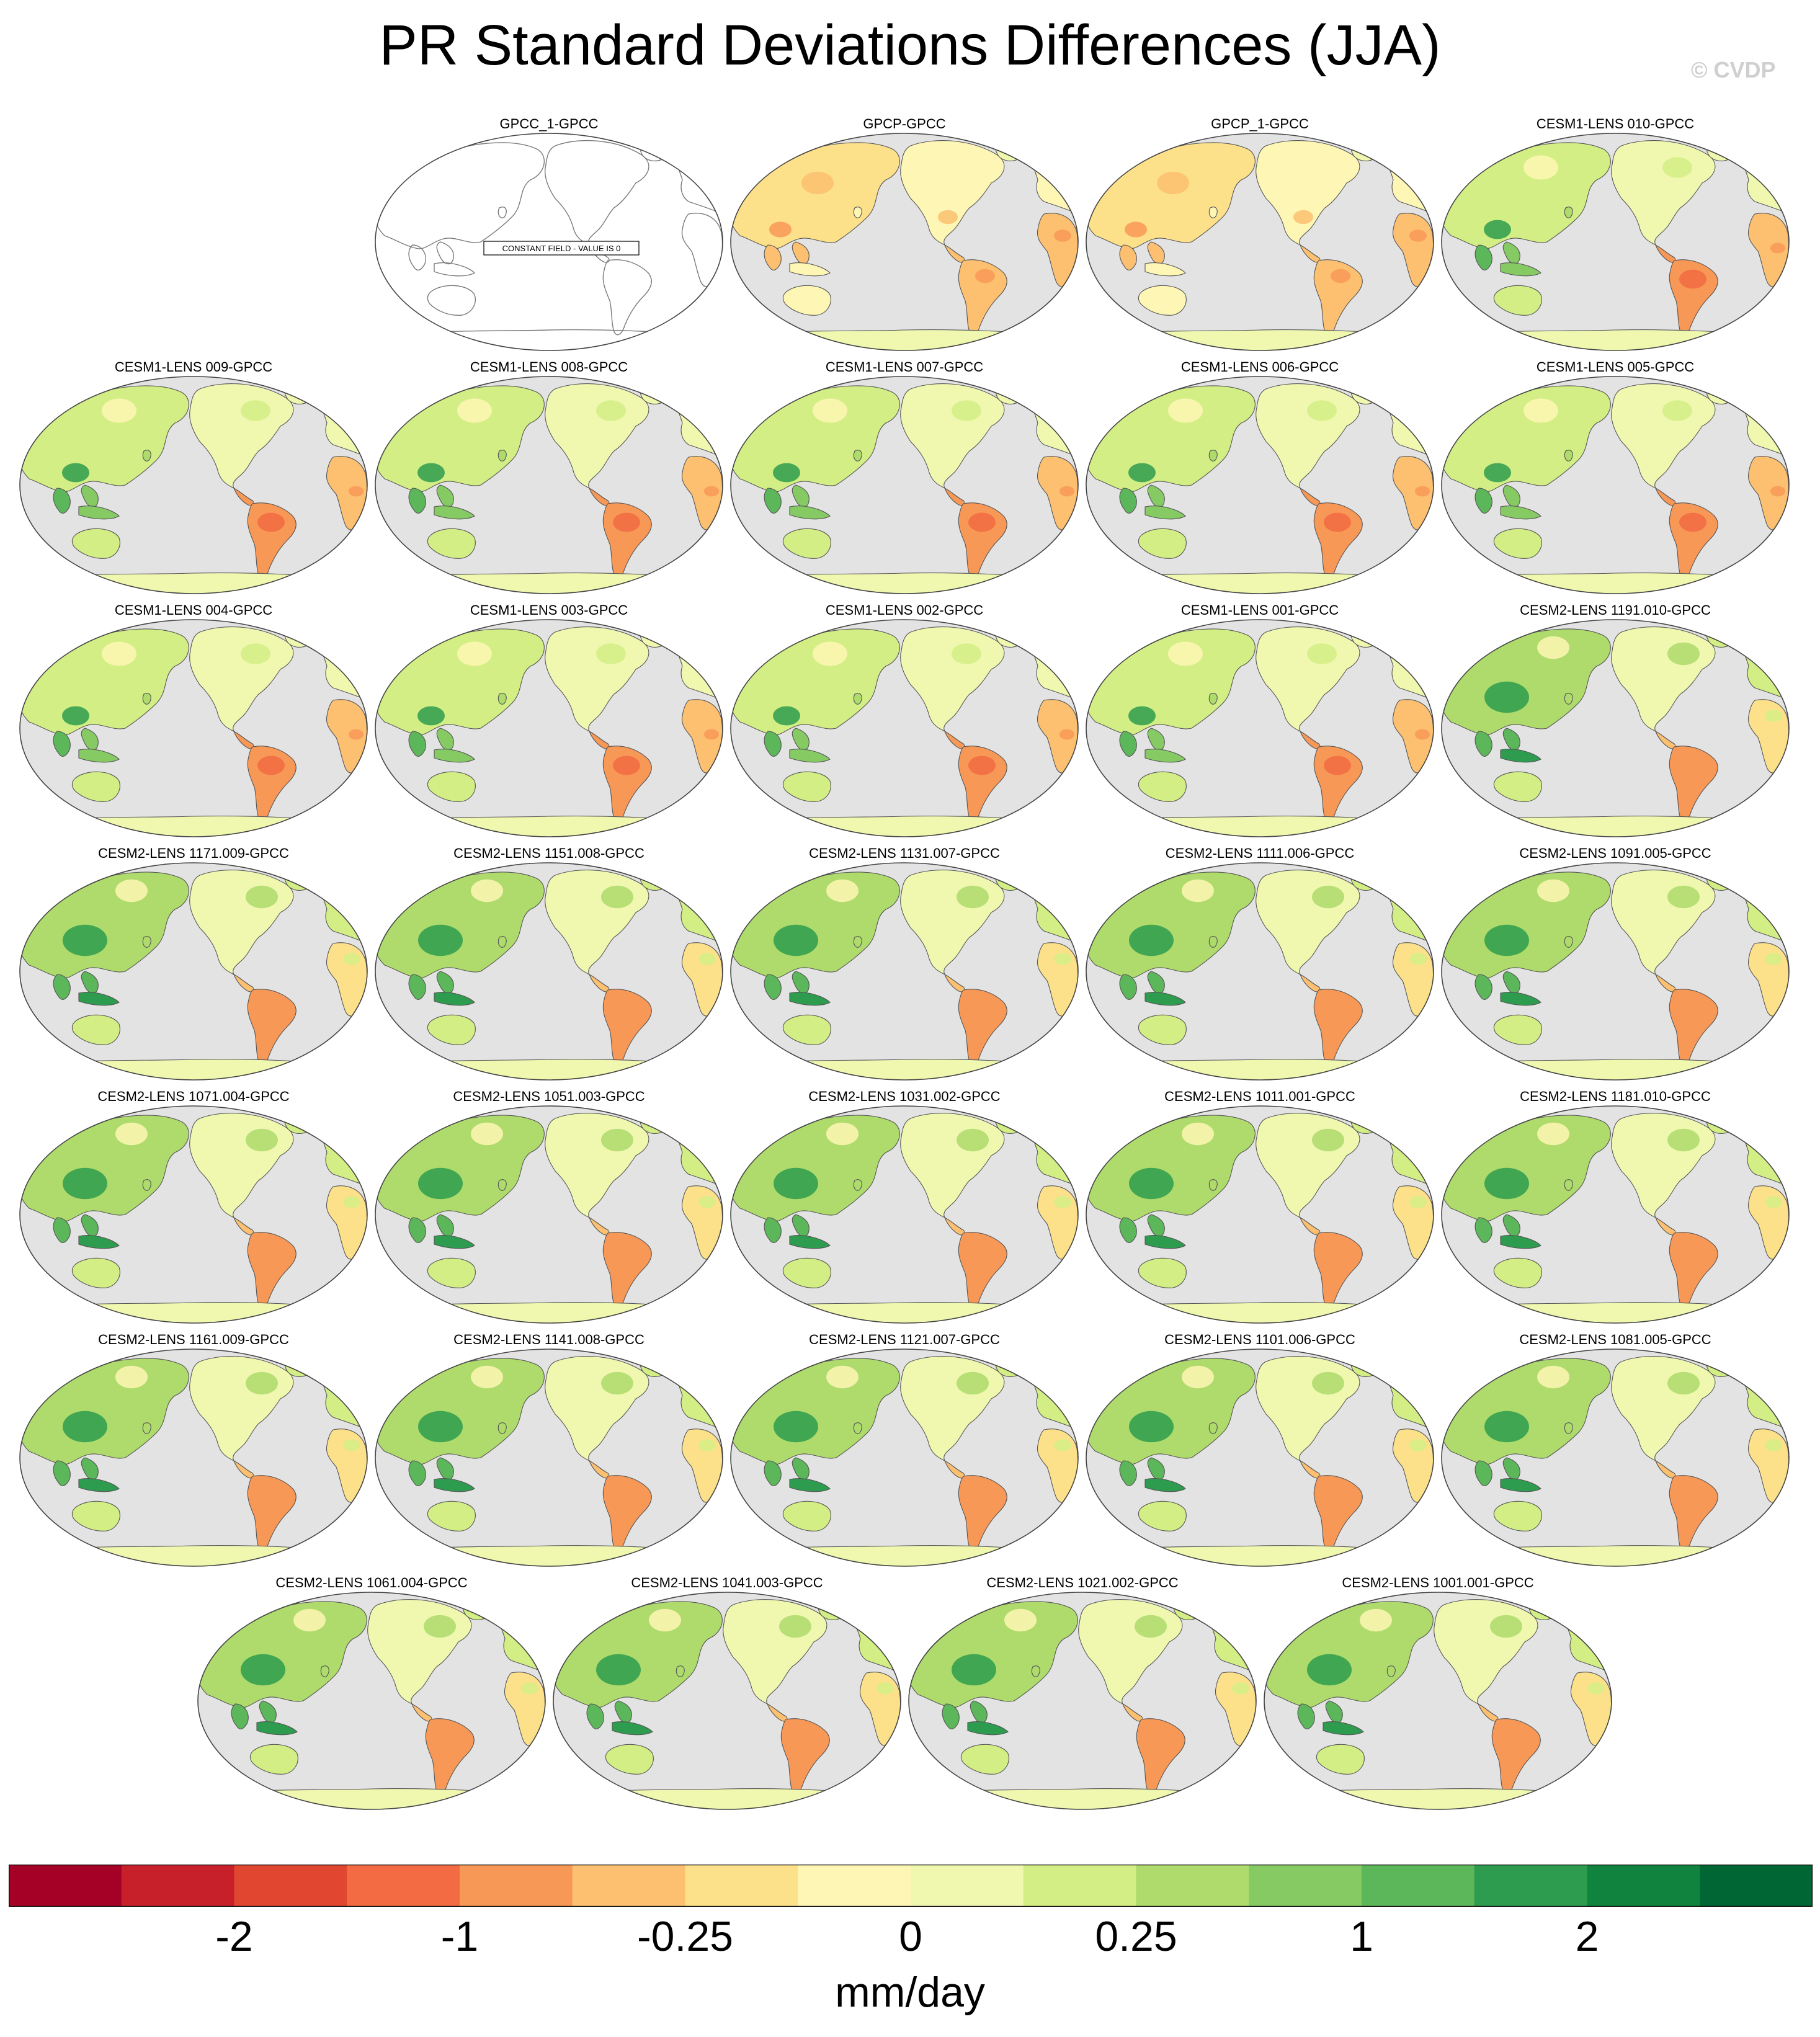  I want to click on panel-title: CESM2-LENS 1071.004-GPCC, so click(193, 1096).